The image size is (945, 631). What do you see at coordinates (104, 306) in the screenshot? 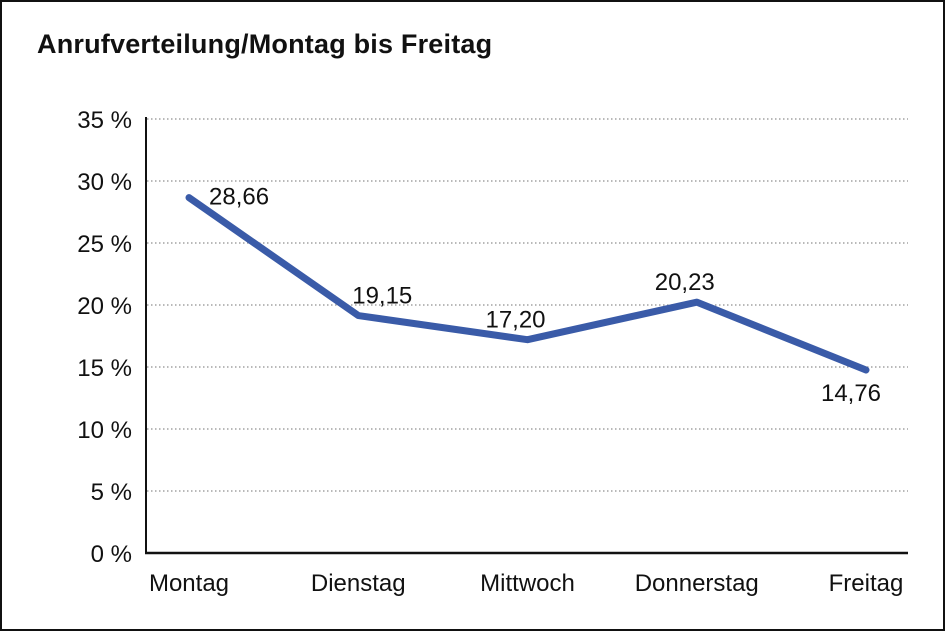
I see `y-tick-label: 20 %` at bounding box center [104, 306].